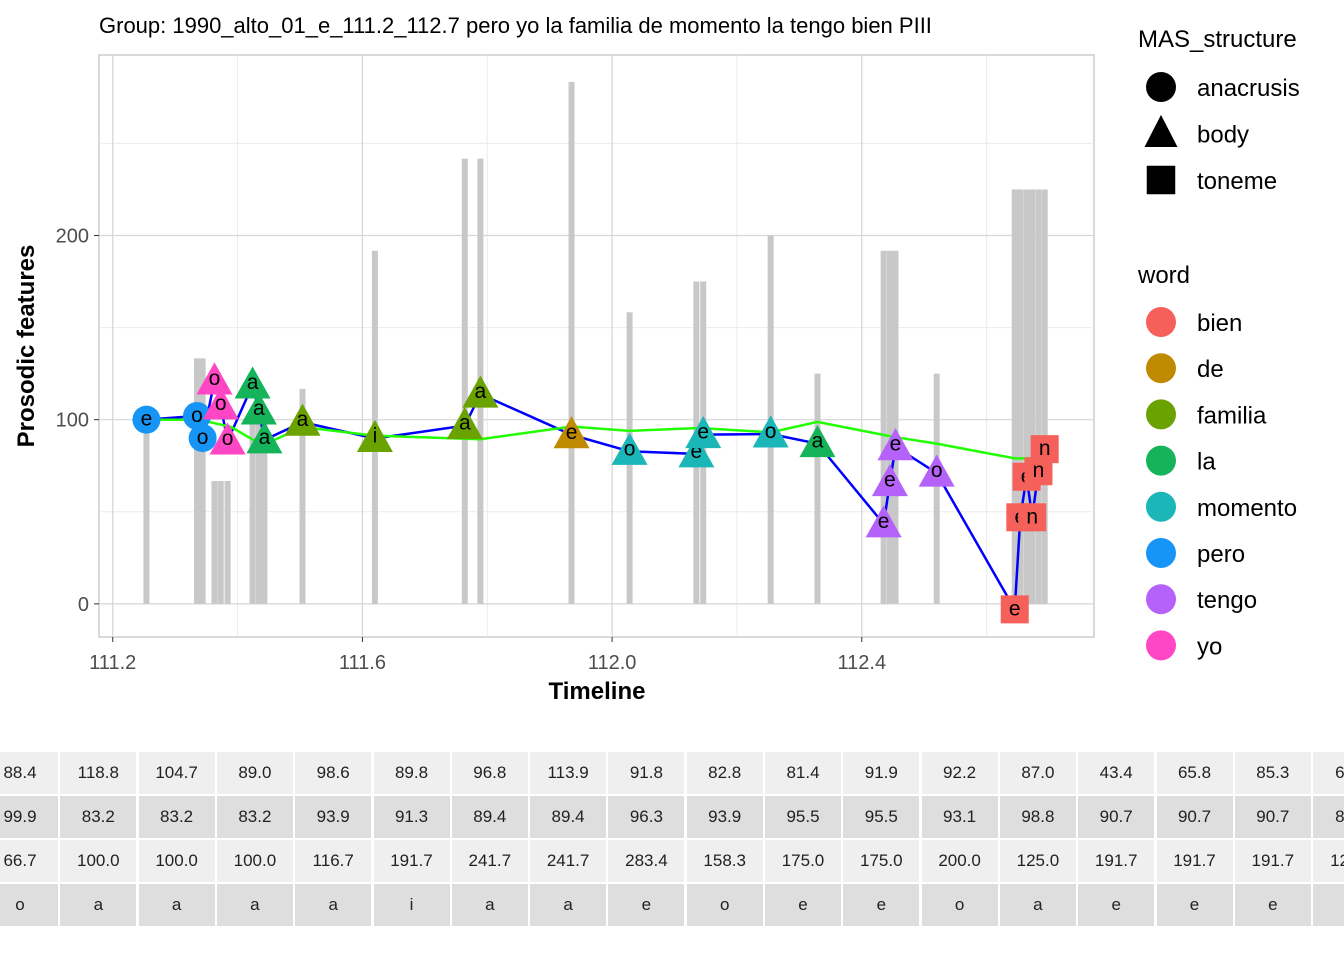  Describe the element at coordinates (333, 861) in the screenshot. I see `table-cell: 116.7` at that location.